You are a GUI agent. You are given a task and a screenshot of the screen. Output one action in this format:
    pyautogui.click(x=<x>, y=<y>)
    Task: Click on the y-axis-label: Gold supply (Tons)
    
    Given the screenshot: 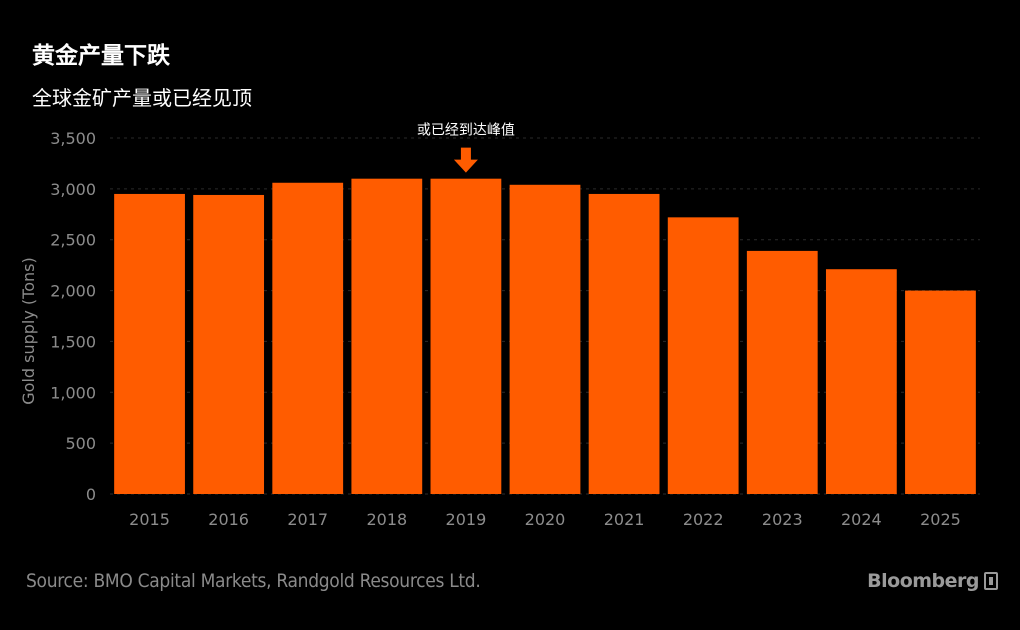 What is the action you would take?
    pyautogui.click(x=28, y=330)
    